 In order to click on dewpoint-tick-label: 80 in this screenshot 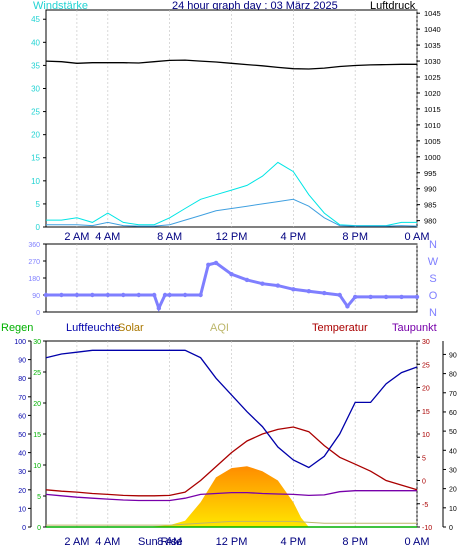, I will do `click(453, 375)`.